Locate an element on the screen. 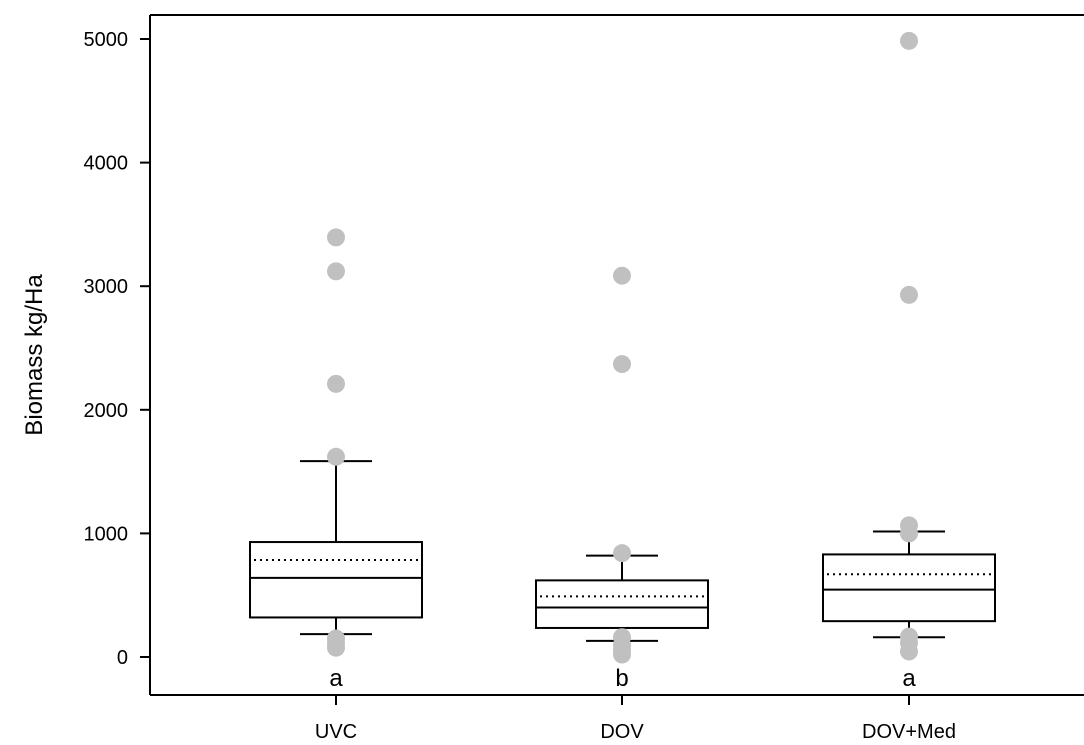  y-tick-label: 0 is located at coordinates (122, 658).